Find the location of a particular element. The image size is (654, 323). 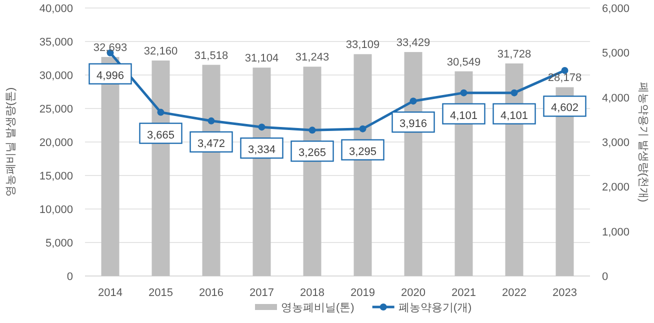

data-label: 3,472 is located at coordinates (211, 144).